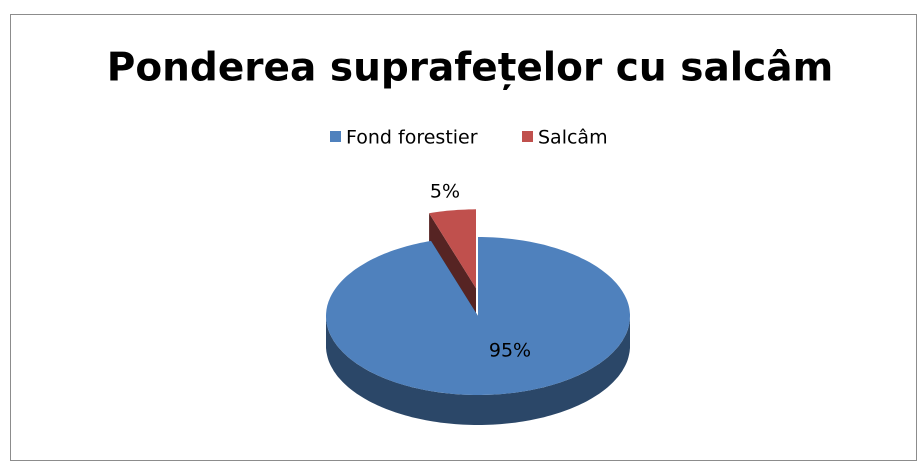  I want to click on pie-side, so click(478, 370).